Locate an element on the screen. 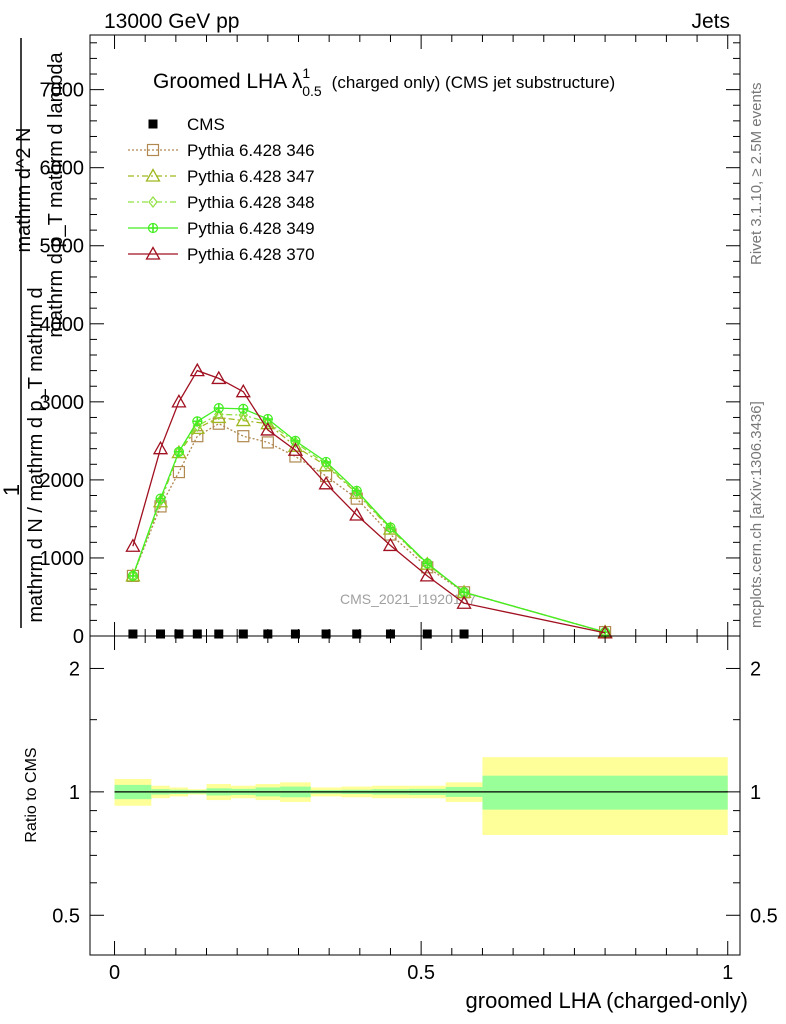  y-tick-label: 7000 is located at coordinates (62, 91).